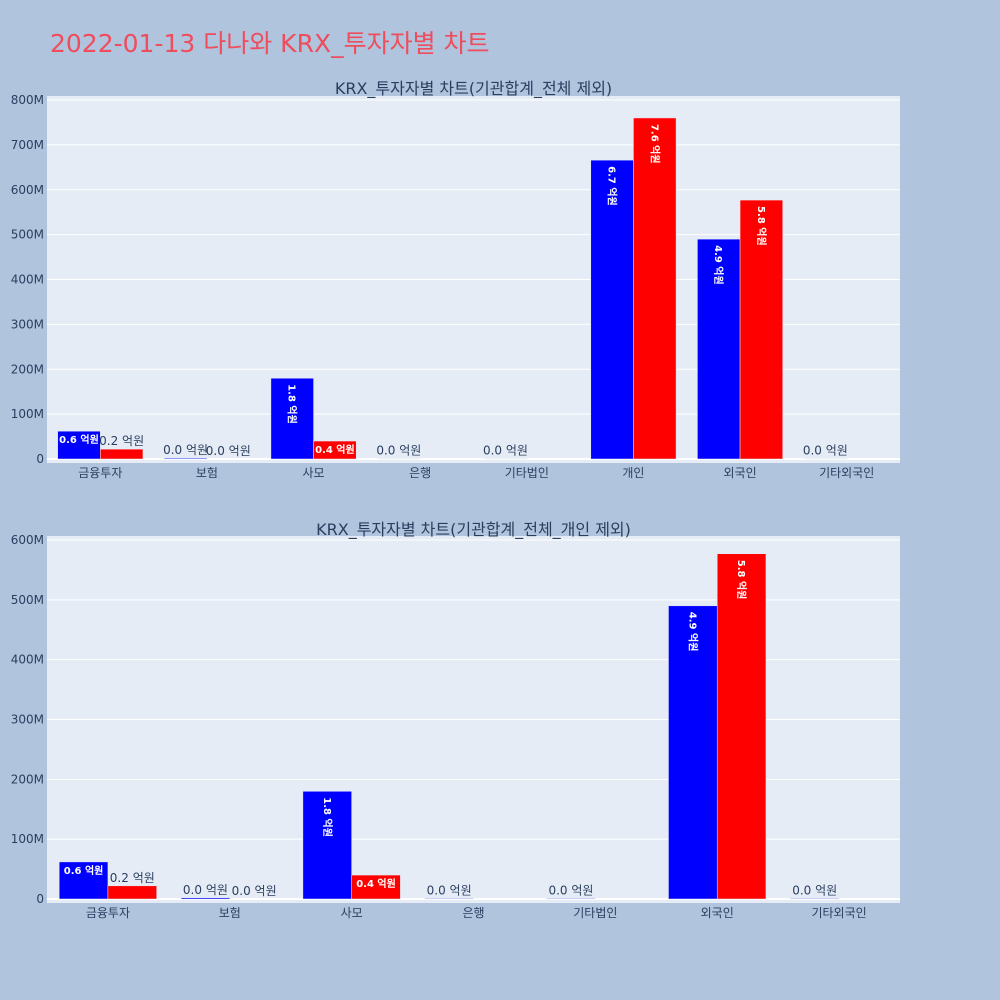 The height and width of the screenshot is (1000, 1000). Describe the element at coordinates (633, 473) in the screenshot. I see `x-tick-label: 개인` at that location.